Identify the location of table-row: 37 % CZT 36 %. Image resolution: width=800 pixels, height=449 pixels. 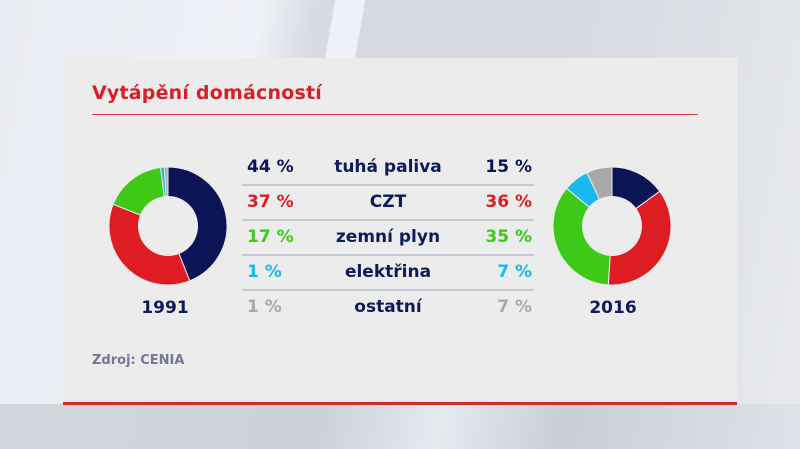
(388, 203).